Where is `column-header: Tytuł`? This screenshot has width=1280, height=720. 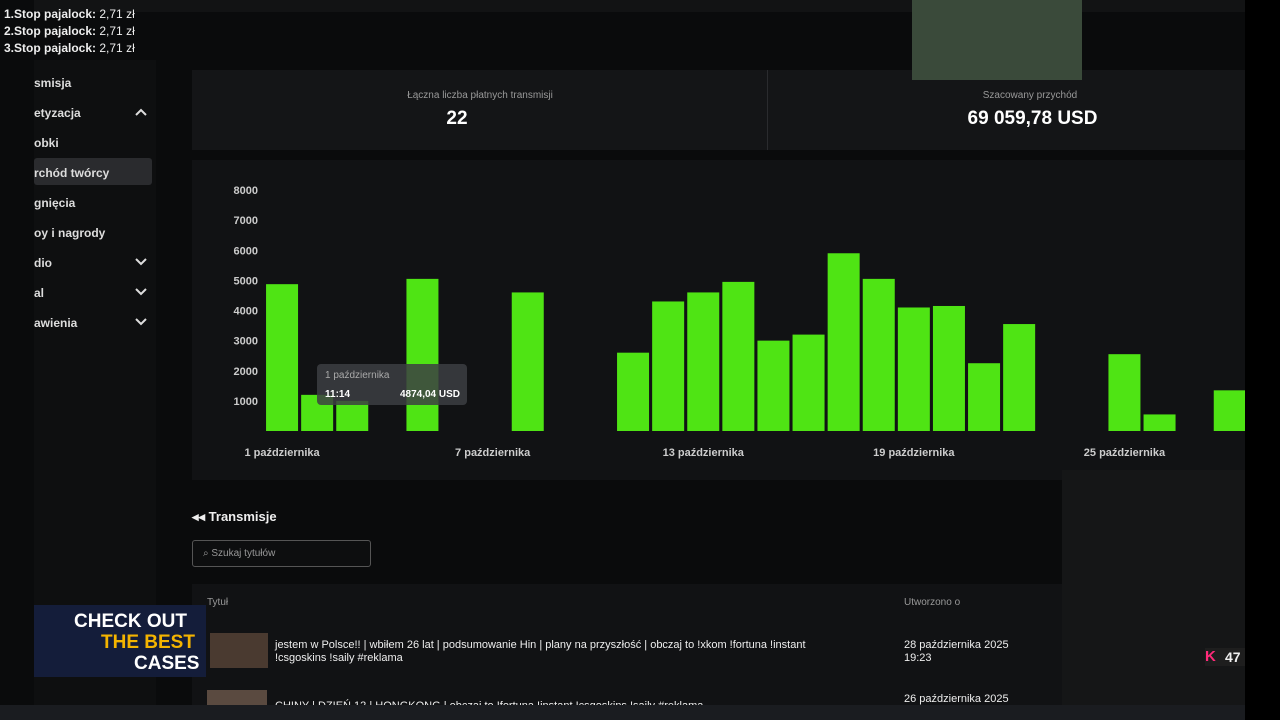 column-header: Tytuł is located at coordinates (218, 602).